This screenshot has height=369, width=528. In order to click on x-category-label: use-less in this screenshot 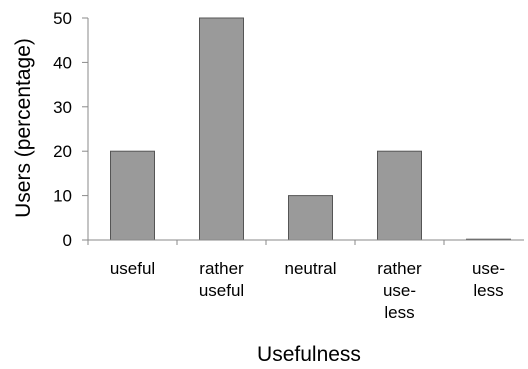, I will do `click(488, 279)`.